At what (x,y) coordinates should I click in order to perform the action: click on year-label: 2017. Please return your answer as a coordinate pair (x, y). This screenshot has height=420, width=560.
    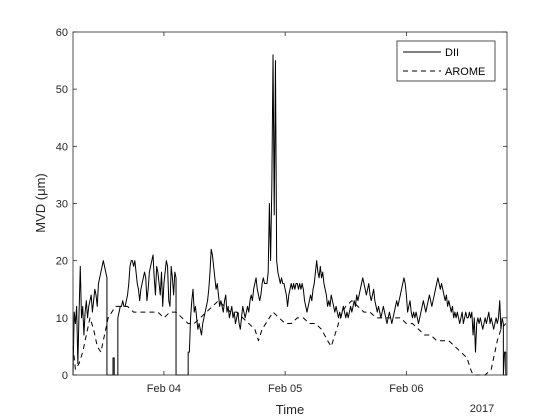
    Looking at the image, I should click on (482, 409).